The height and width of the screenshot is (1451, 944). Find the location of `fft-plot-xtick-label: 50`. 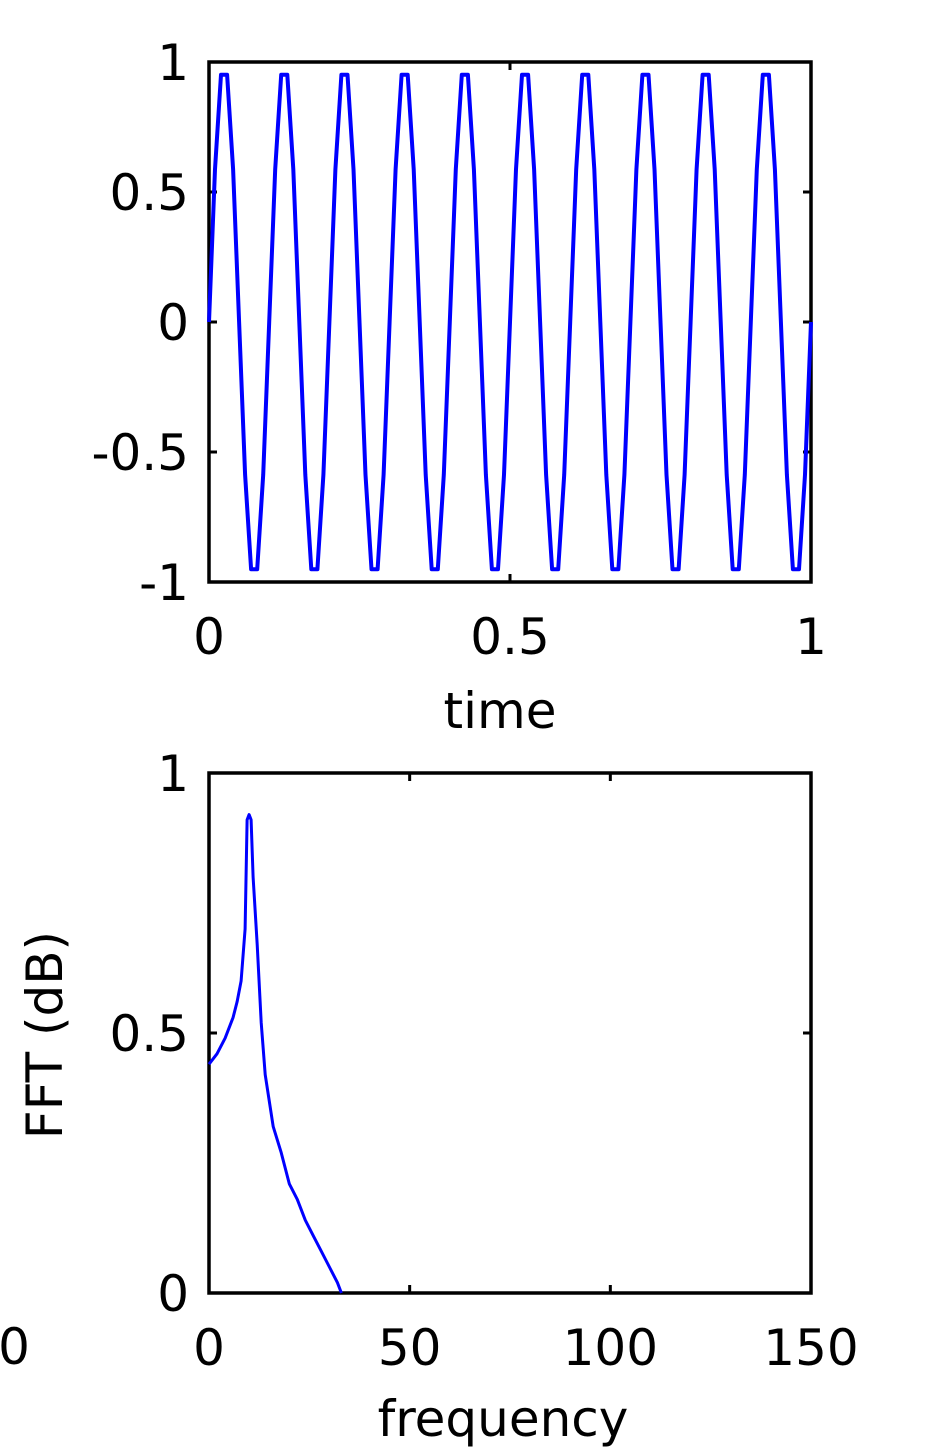

fft-plot-xtick-label: 50 is located at coordinates (410, 1348).